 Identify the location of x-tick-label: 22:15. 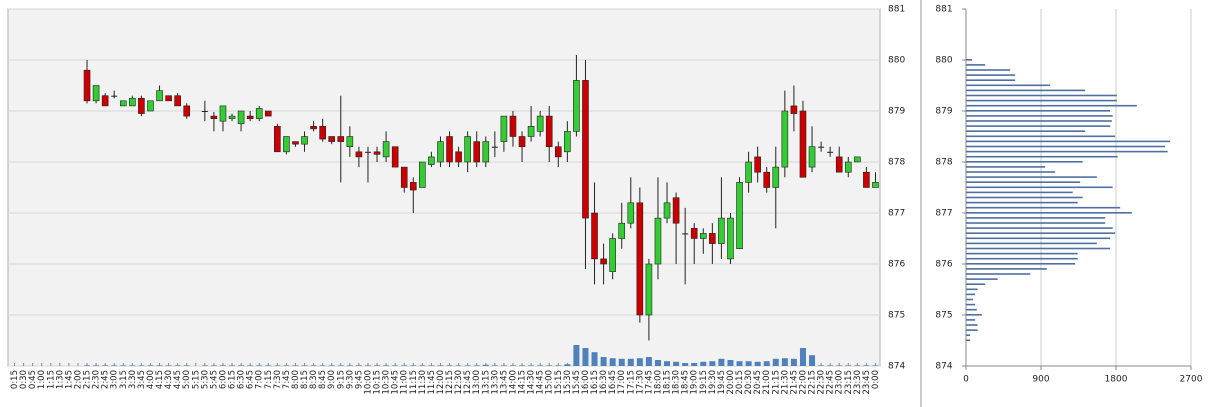
(813, 382).